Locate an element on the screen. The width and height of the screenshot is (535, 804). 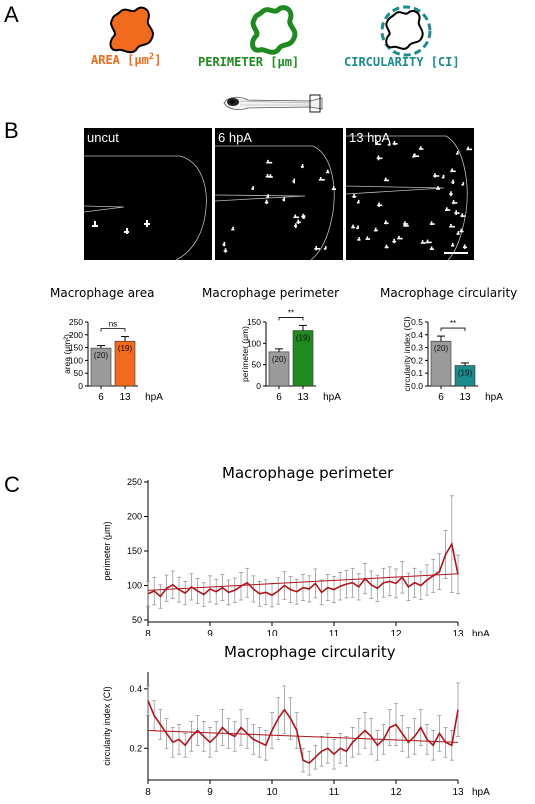
area-label: AREA [μm2] is located at coordinates (126, 59).